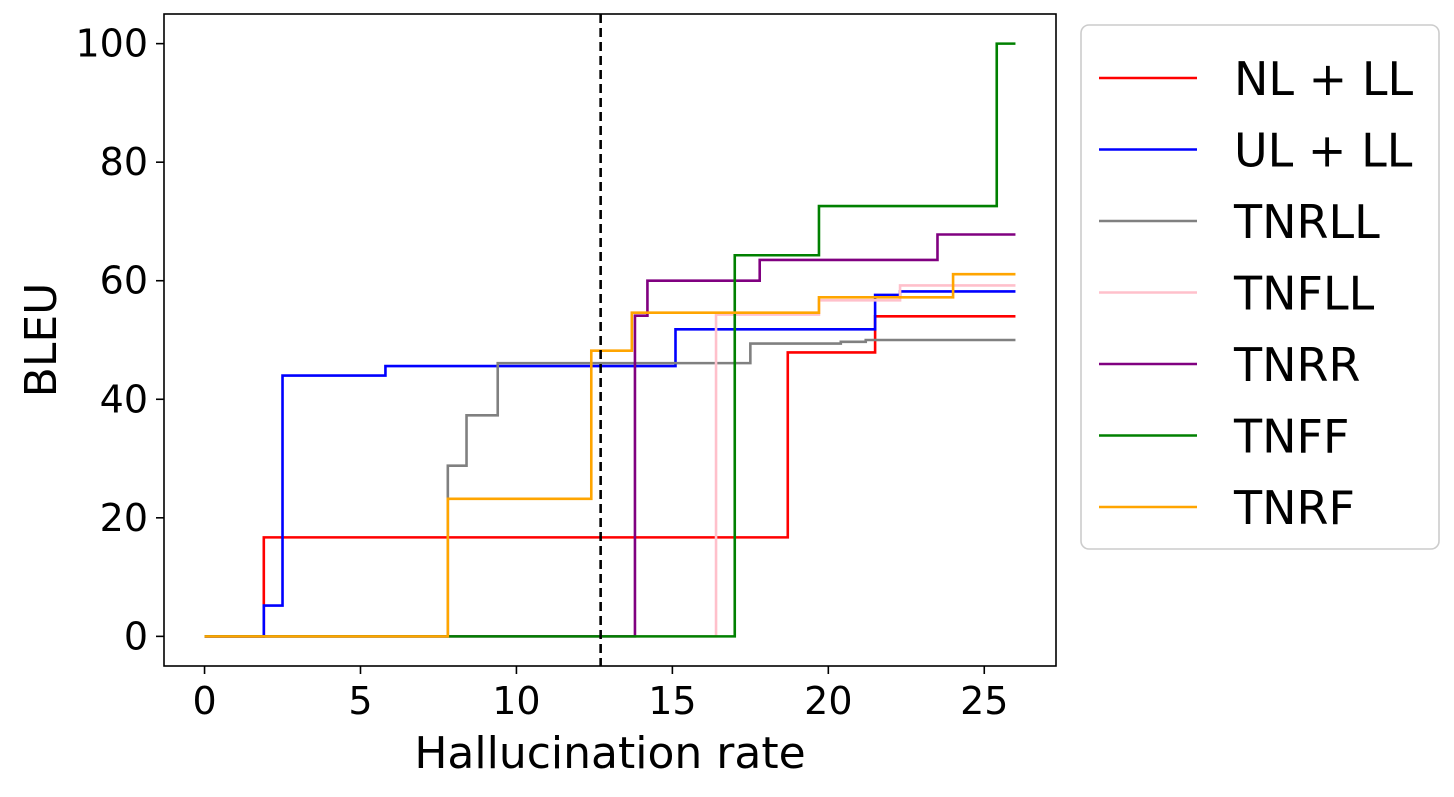 Image resolution: width=1454 pixels, height=797 pixels. What do you see at coordinates (119, 340) in the screenshot?
I see `y-axis: 0 20 40 60 80 100` at bounding box center [119, 340].